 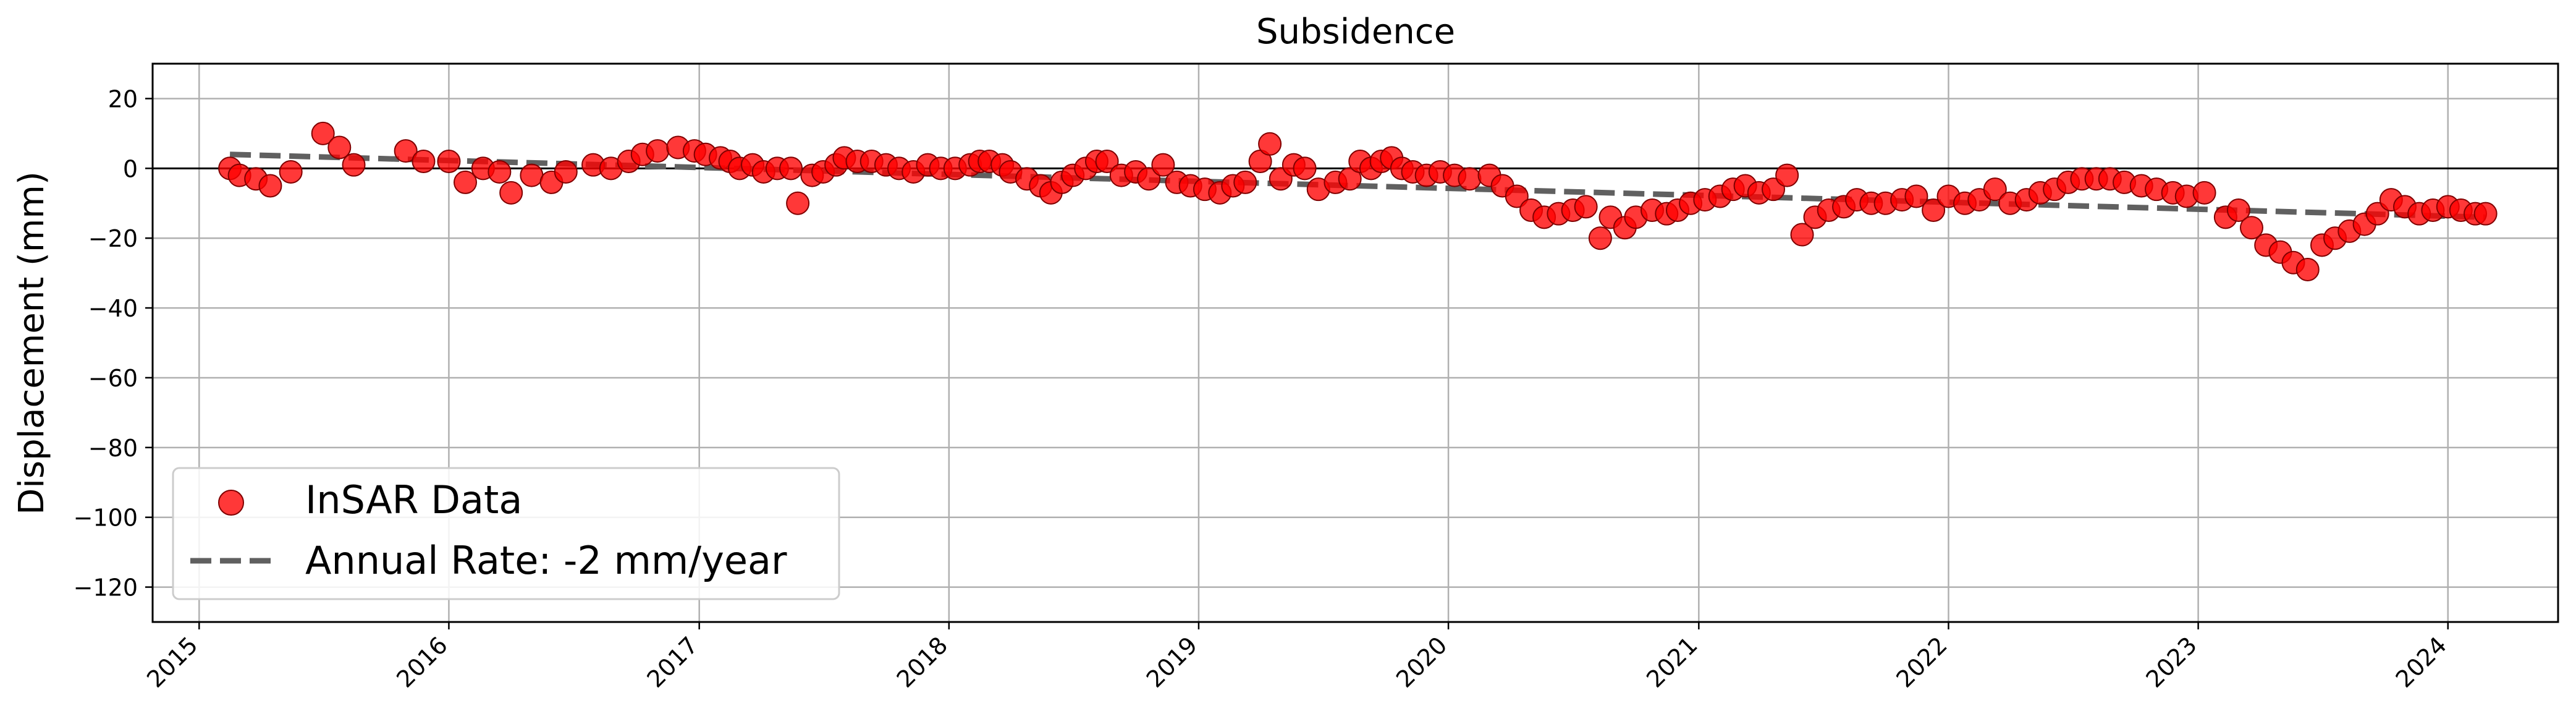 What do you see at coordinates (1672, 662) in the screenshot?
I see `x-tick-label: 2021` at bounding box center [1672, 662].